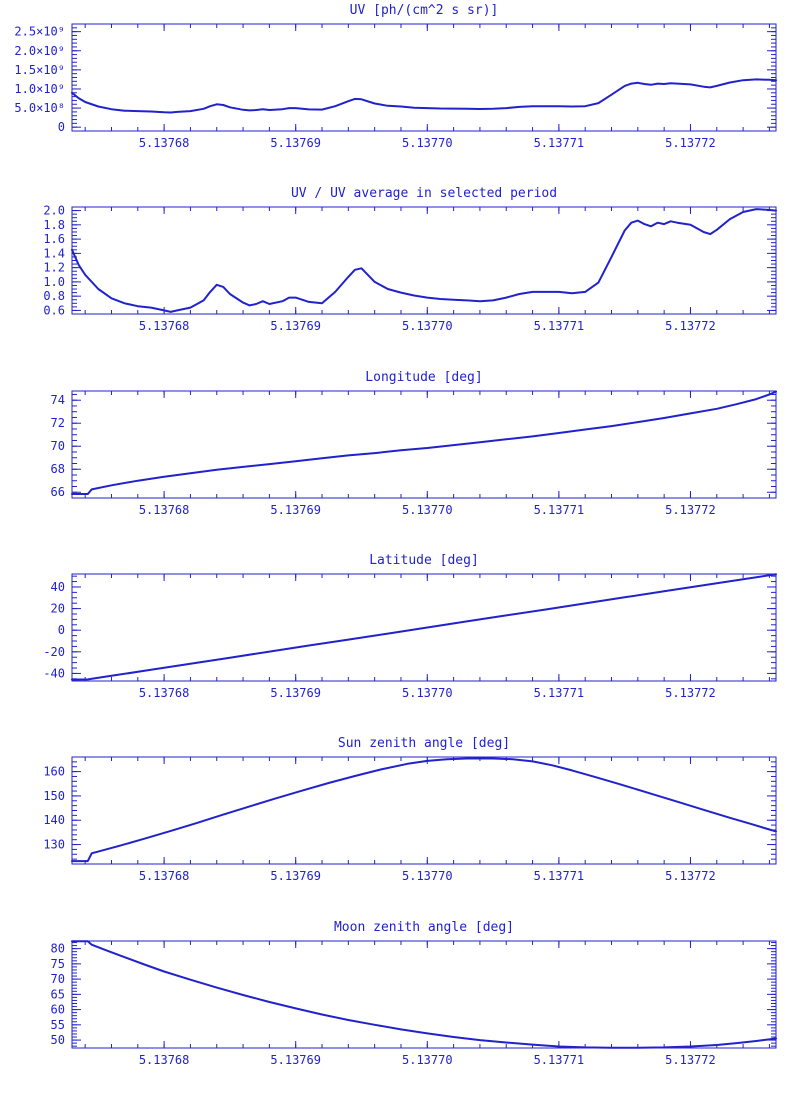  I want to click on y-tick-label: 130, so click(54, 845).